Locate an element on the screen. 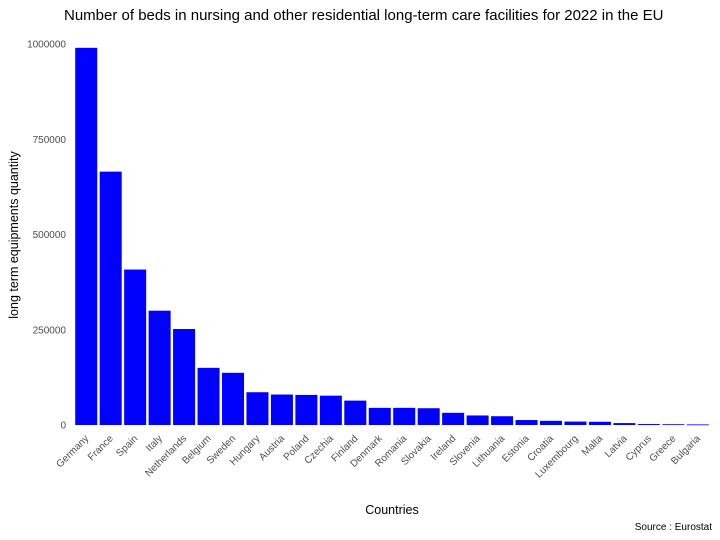  bar-poland is located at coordinates (306, 409).